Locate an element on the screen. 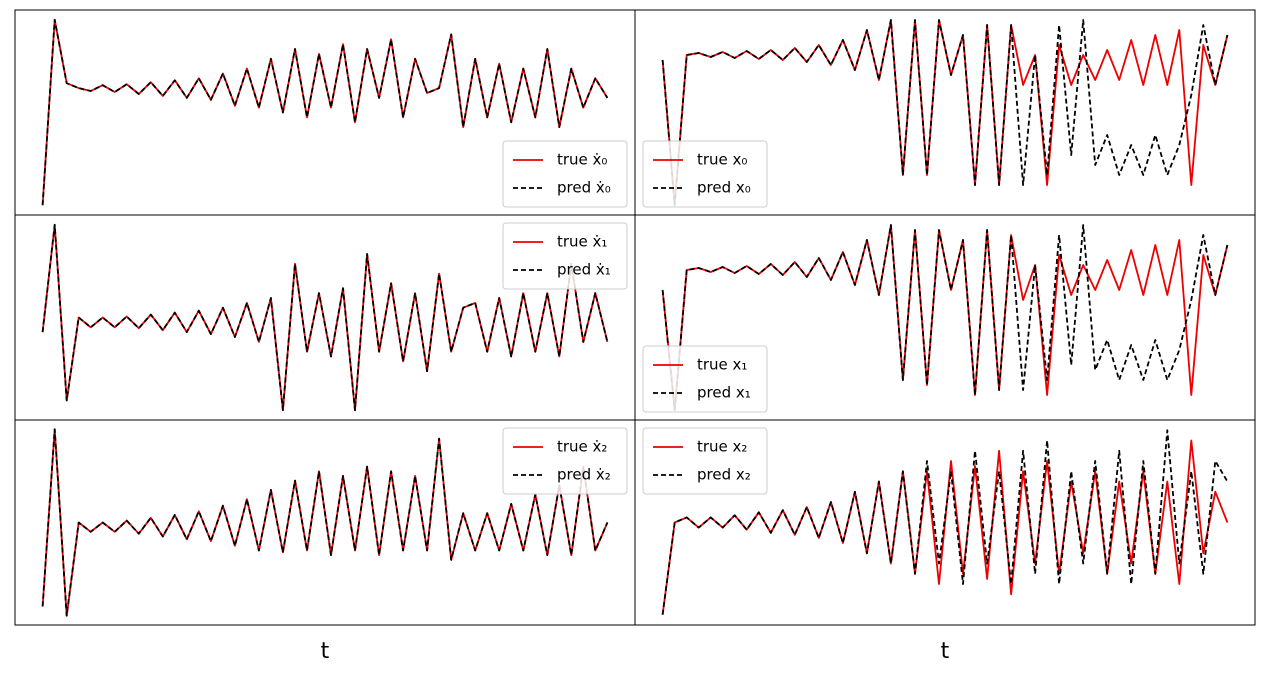 Image resolution: width=1264 pixels, height=679 pixels. legend-label: pred x₂ is located at coordinates (724, 475).